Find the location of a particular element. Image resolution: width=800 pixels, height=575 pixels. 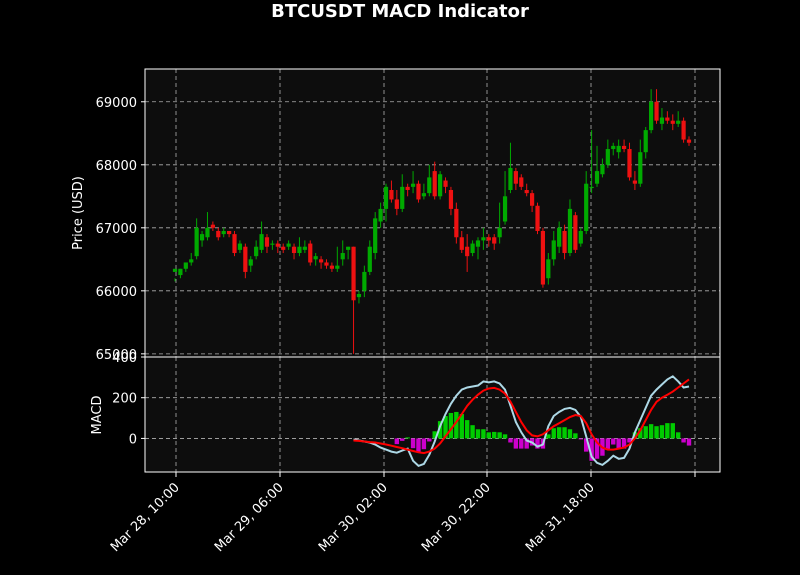

macd-panel-background is located at coordinates (432, 414).